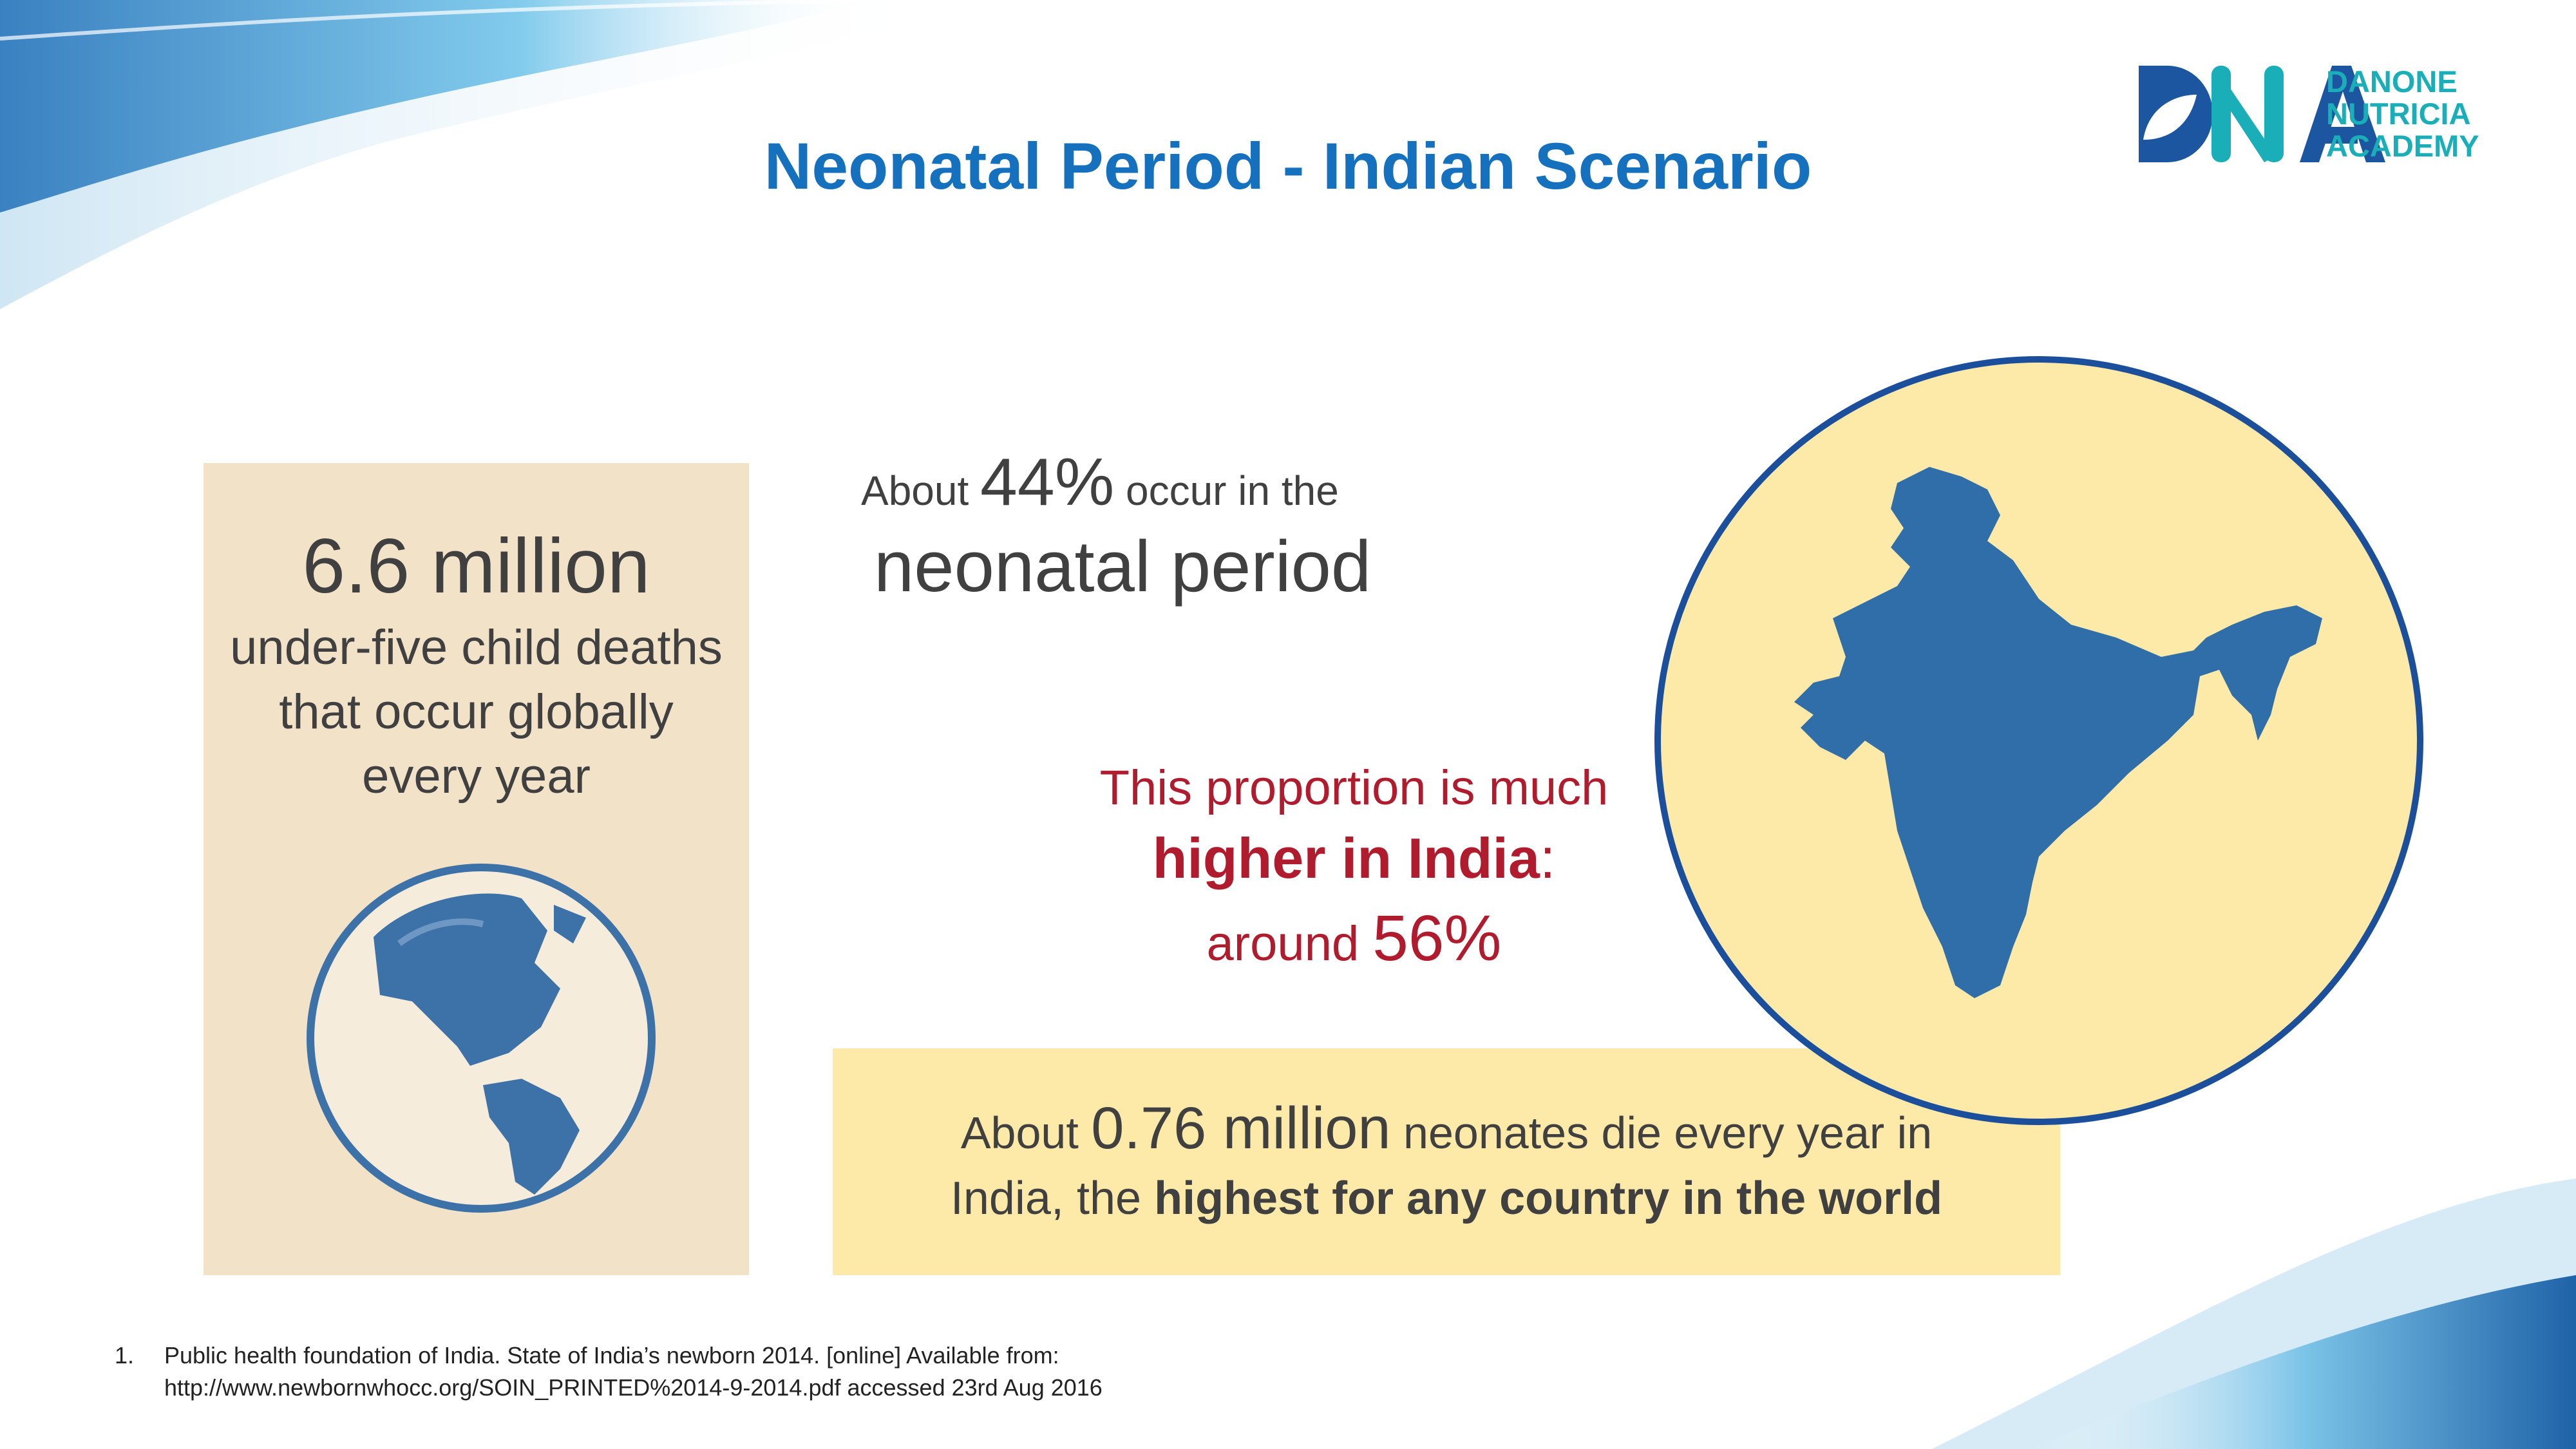 The width and height of the screenshot is (2576, 1449). What do you see at coordinates (1289, 943) in the screenshot?
I see `text: around` at bounding box center [1289, 943].